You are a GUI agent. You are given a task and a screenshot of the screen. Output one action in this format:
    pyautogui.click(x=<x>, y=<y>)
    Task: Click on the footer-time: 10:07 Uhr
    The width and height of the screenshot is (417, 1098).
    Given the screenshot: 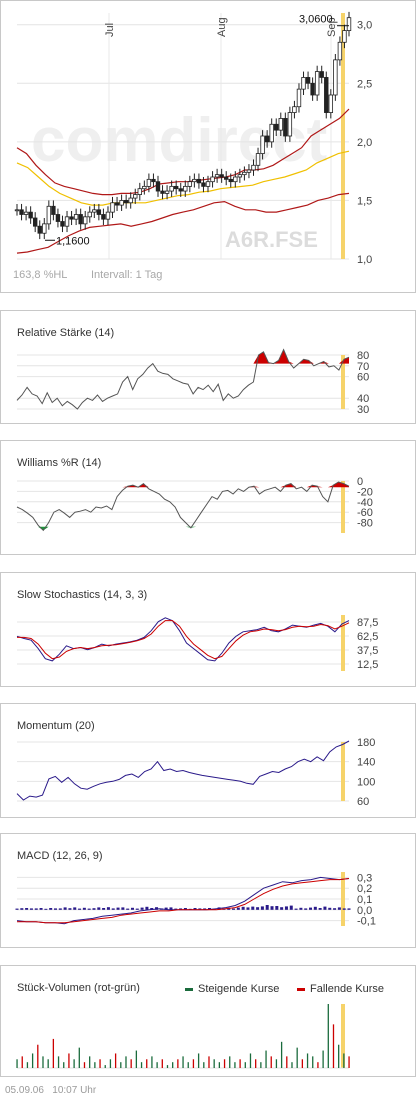 What is the action you would take?
    pyautogui.click(x=74, y=1090)
    